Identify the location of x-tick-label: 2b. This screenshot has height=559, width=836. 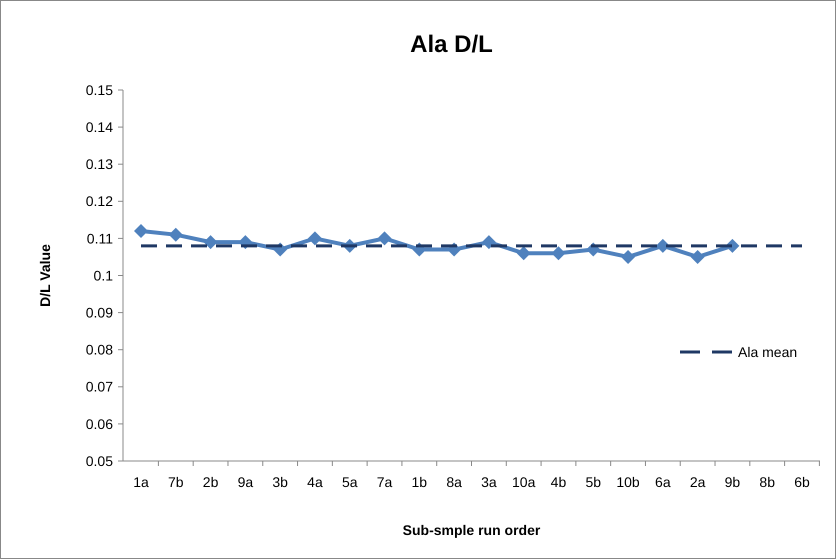
(210, 482).